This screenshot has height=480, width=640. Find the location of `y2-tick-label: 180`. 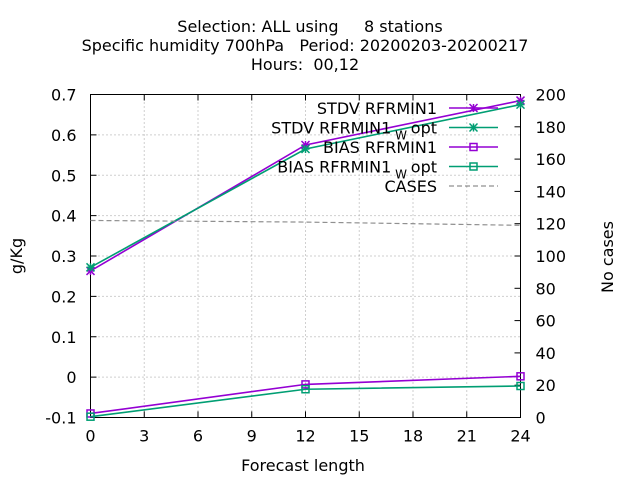

y2-tick-label: 180 is located at coordinates (551, 127).